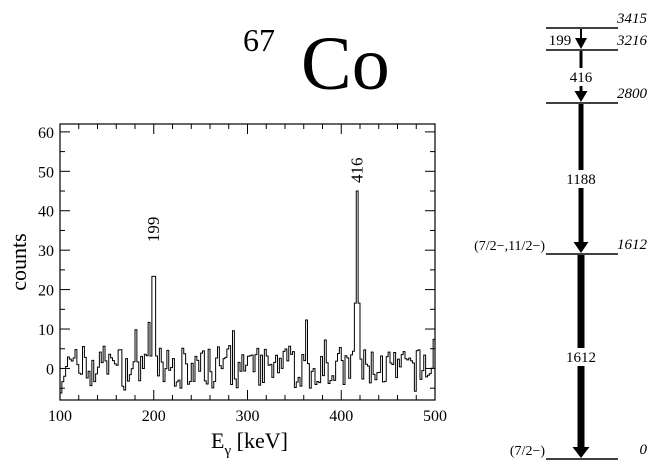 The height and width of the screenshot is (464, 649). Describe the element at coordinates (356, 171) in the screenshot. I see `peak-label: 416` at that location.